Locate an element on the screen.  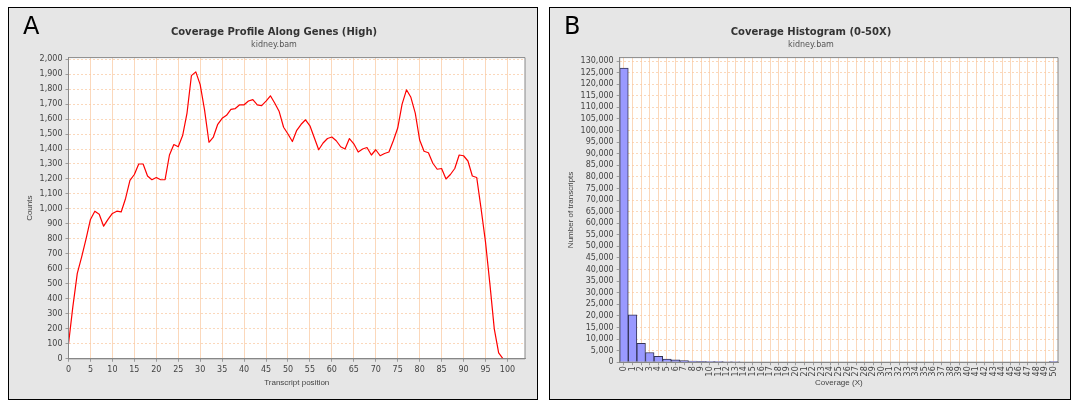
y-tick-label: 30,000 is located at coordinates (599, 292).